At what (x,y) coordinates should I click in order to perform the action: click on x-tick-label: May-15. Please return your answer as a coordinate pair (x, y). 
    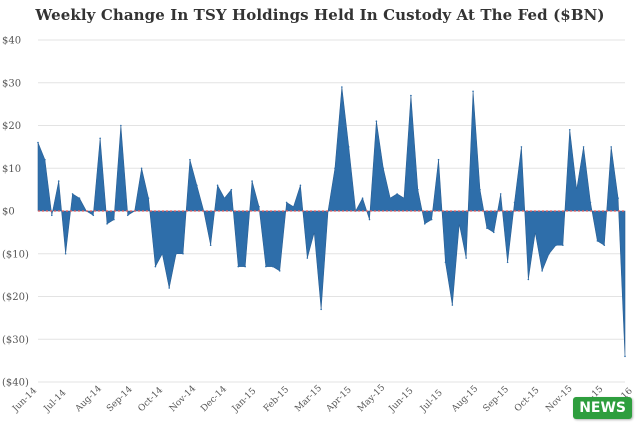
    Looking at the image, I should click on (371, 398).